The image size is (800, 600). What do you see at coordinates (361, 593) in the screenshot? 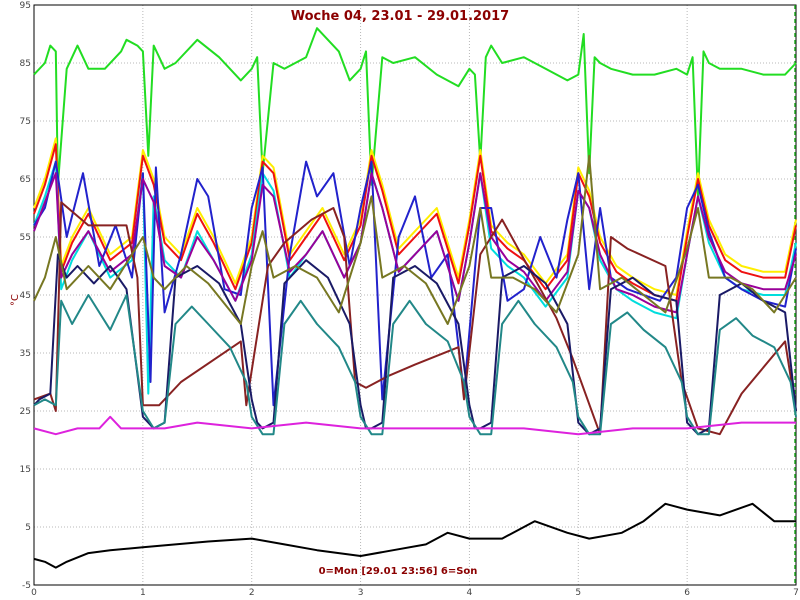
I see `x-tick-label: 3` at bounding box center [361, 593].